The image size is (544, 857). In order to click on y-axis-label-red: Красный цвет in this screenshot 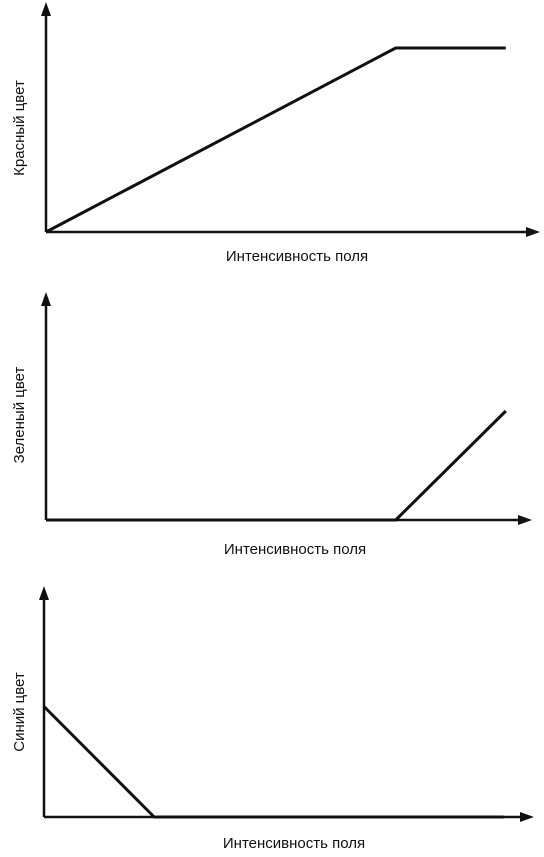, I will do `click(19, 128)`.